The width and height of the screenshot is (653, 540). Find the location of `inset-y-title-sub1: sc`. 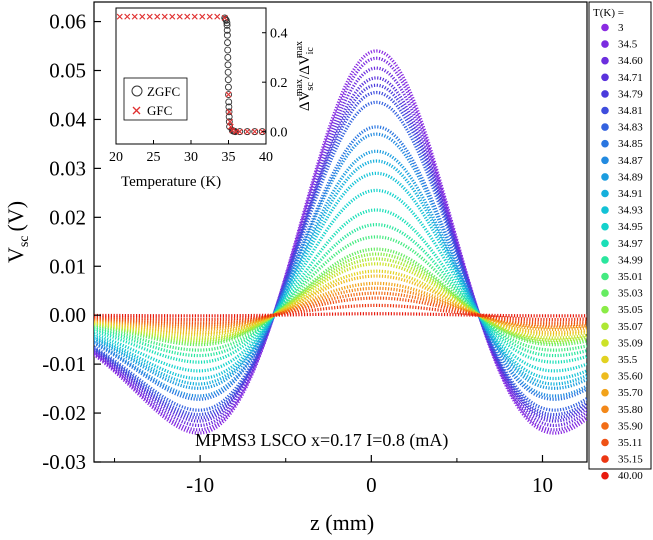

inset-y-title-sub1: sc is located at coordinates (310, 86).